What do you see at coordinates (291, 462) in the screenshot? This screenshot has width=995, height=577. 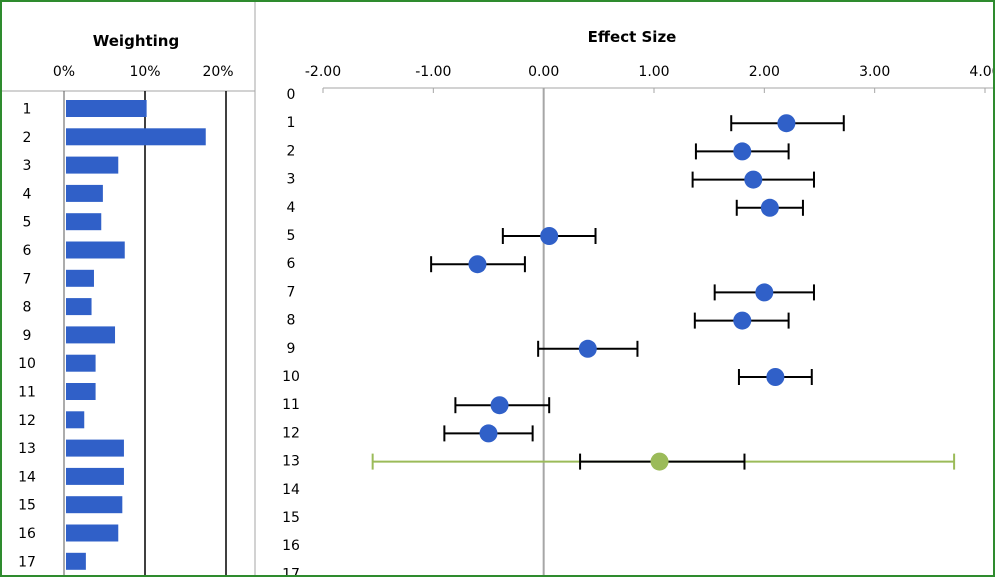 I see `effect-size-row-label: 13` at bounding box center [291, 462].